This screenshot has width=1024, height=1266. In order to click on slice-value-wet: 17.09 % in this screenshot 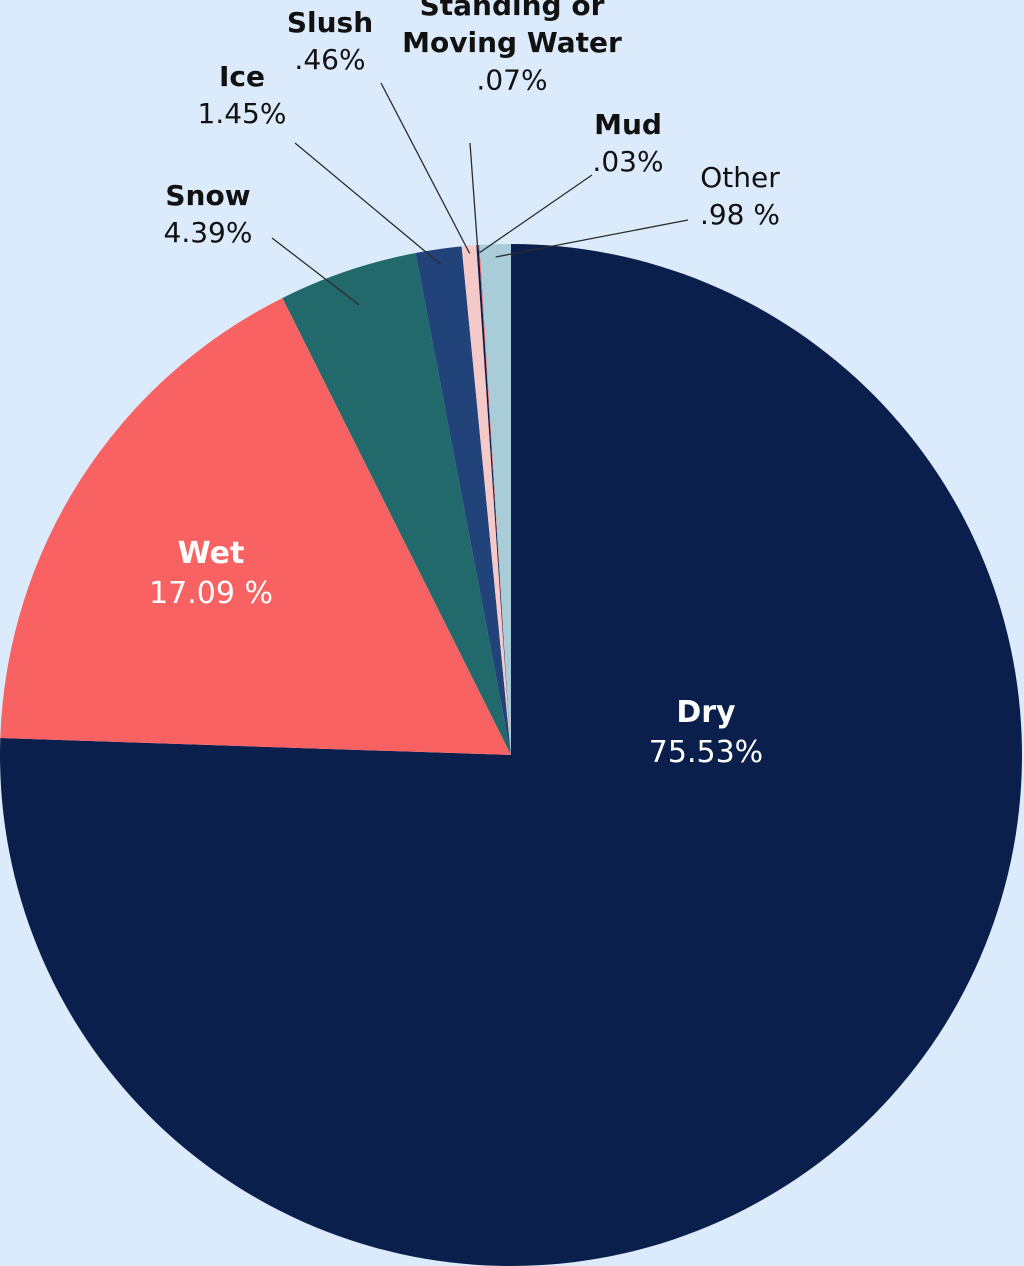, I will do `click(211, 593)`.